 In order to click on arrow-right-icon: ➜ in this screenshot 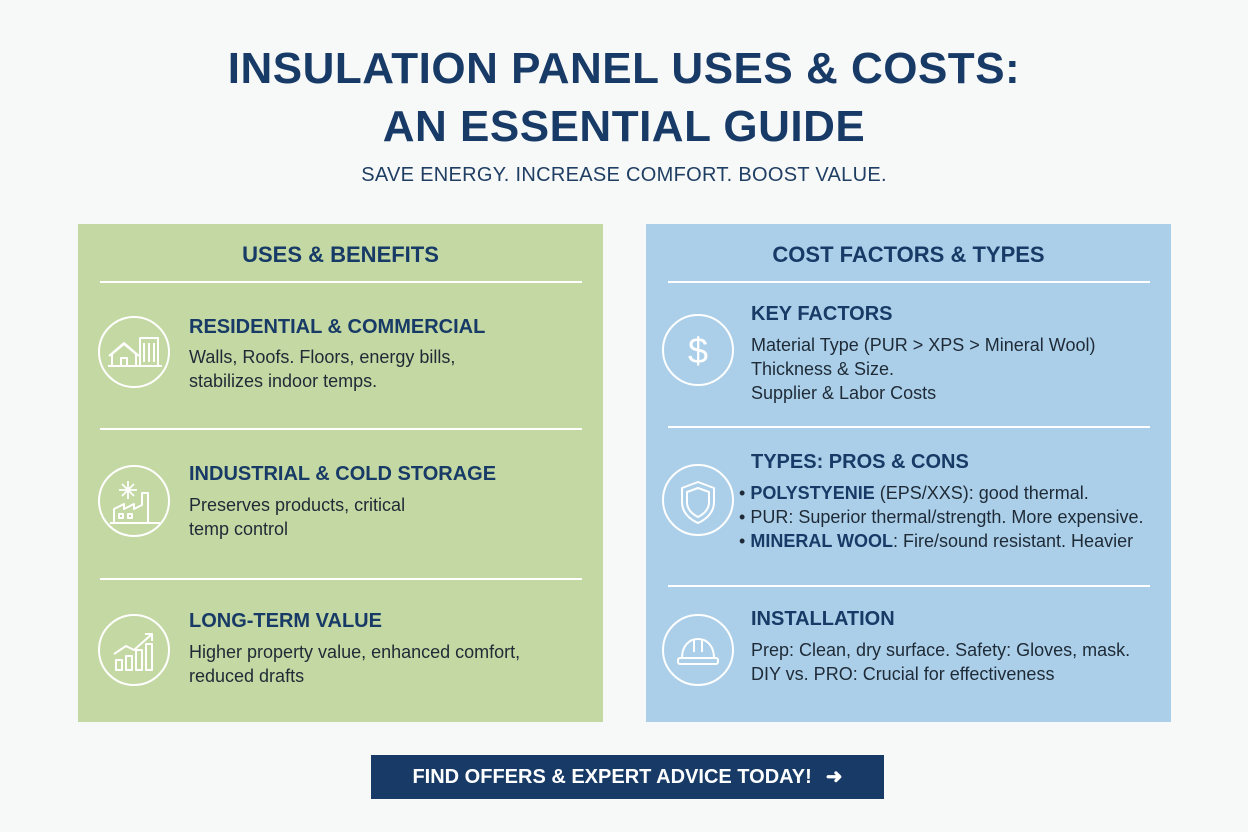, I will do `click(834, 777)`.